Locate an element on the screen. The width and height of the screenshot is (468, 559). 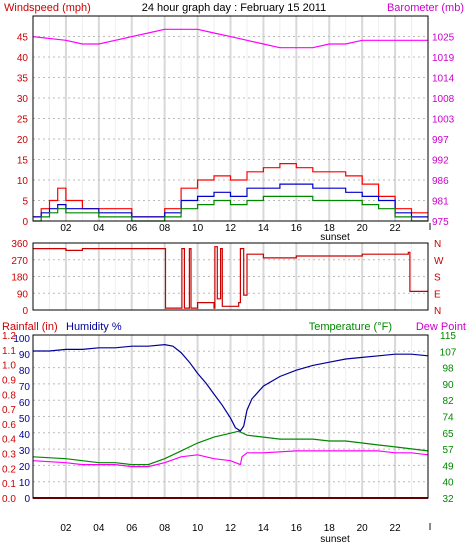
direction-degree-tick-label: 270 is located at coordinates (19, 261).